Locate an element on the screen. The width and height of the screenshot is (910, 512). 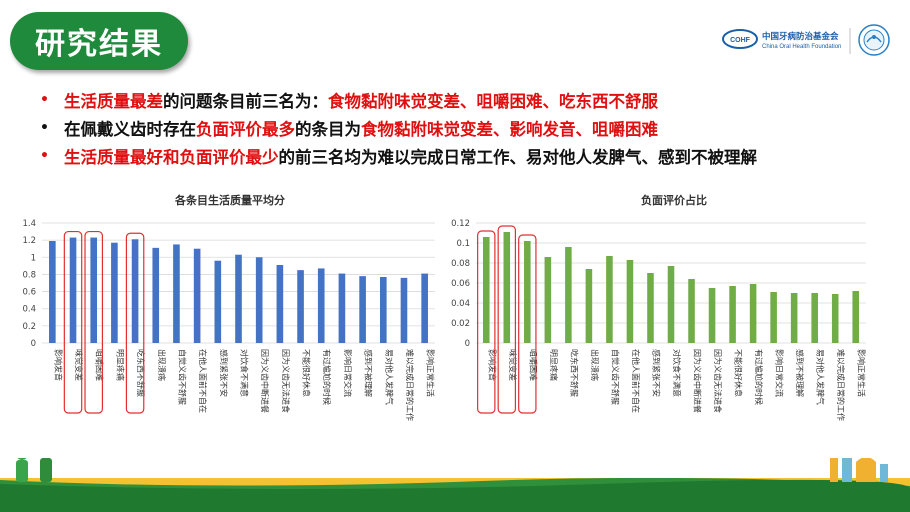
page-title: 研究结果 is located at coordinates (99, 44).